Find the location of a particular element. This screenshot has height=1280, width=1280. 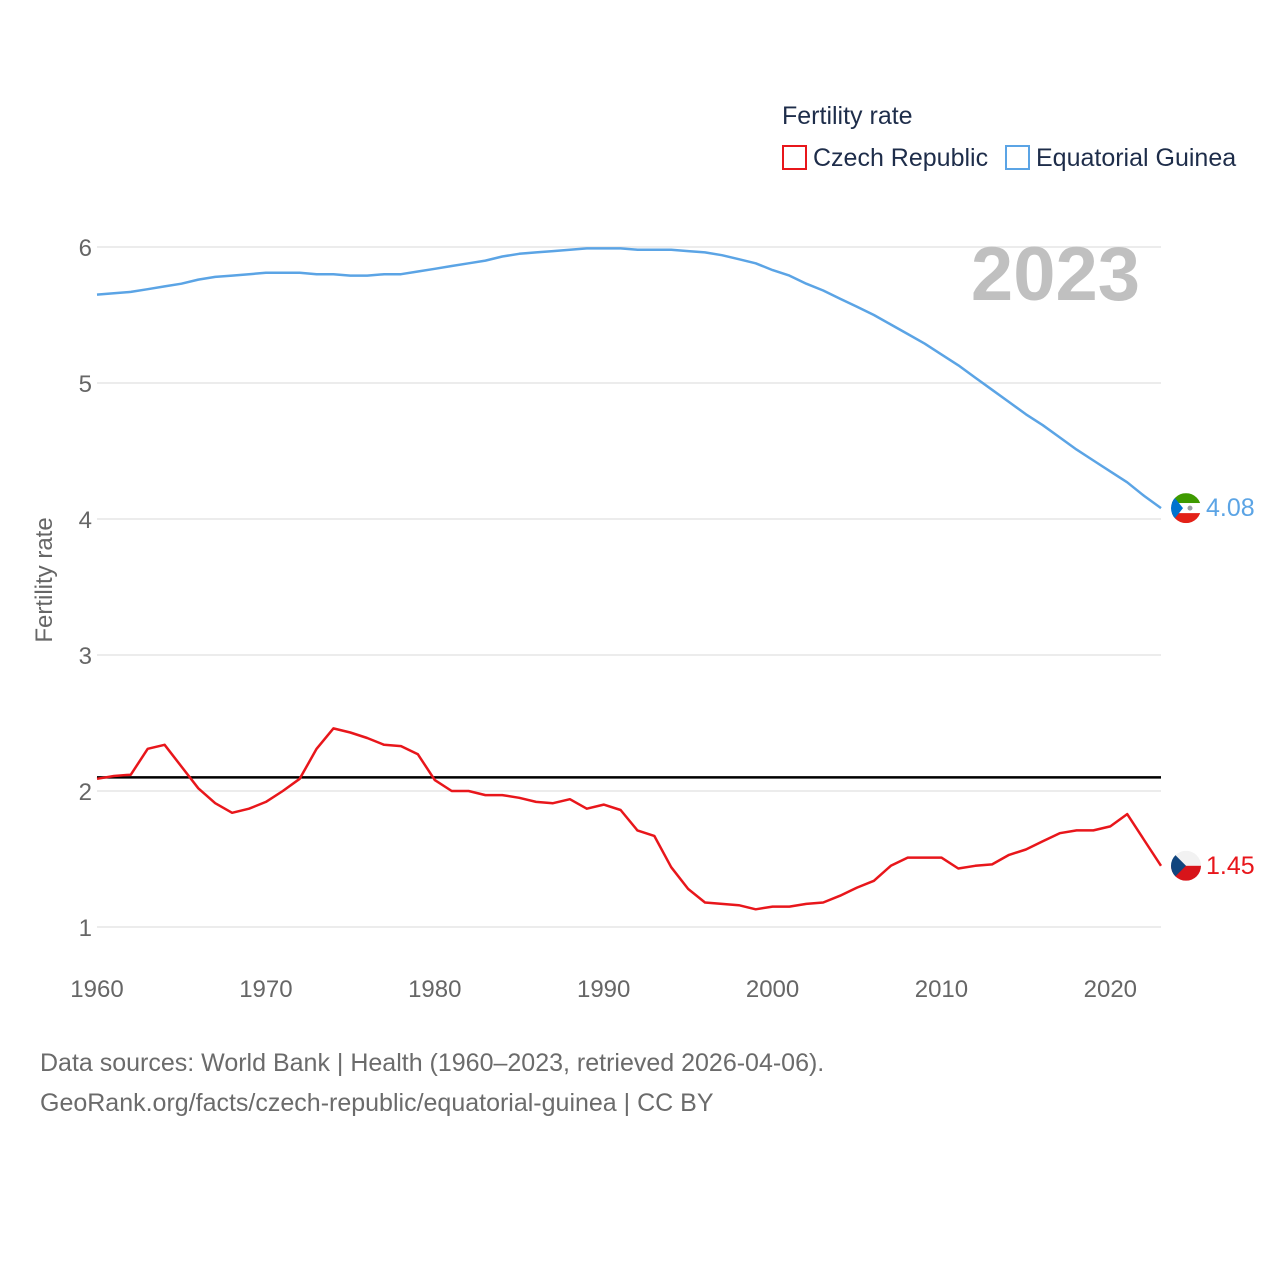

end-value-equatorial-guinea: 4.08 is located at coordinates (1230, 508).